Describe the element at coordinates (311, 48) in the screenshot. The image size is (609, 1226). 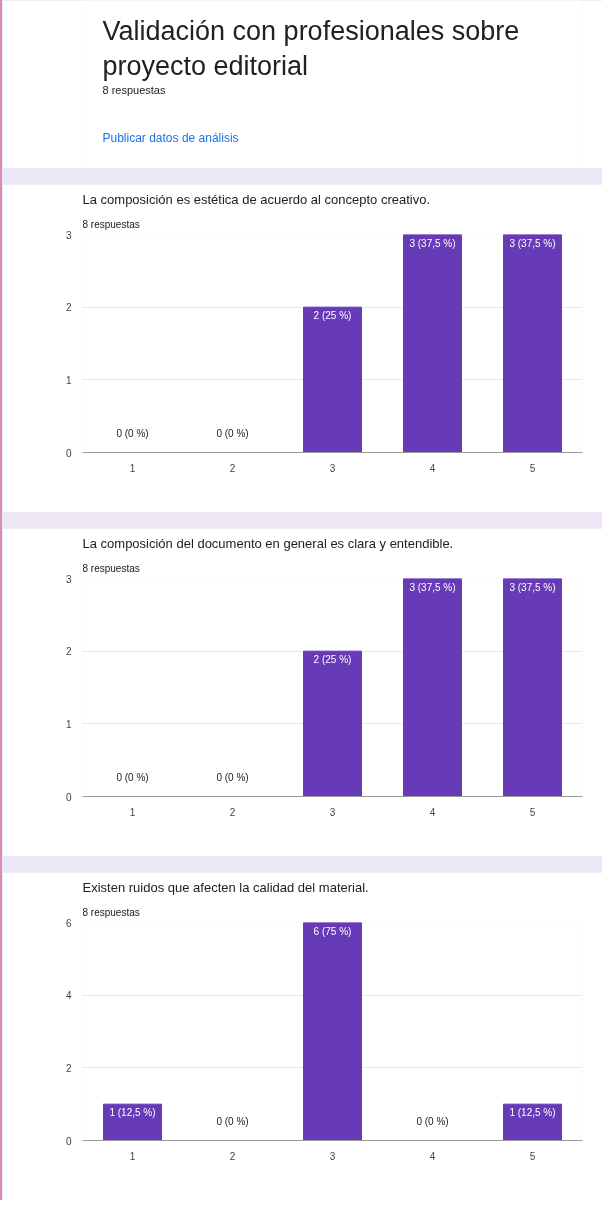
I see `text: Validación con profesionales sobre proyecto editorial` at that location.